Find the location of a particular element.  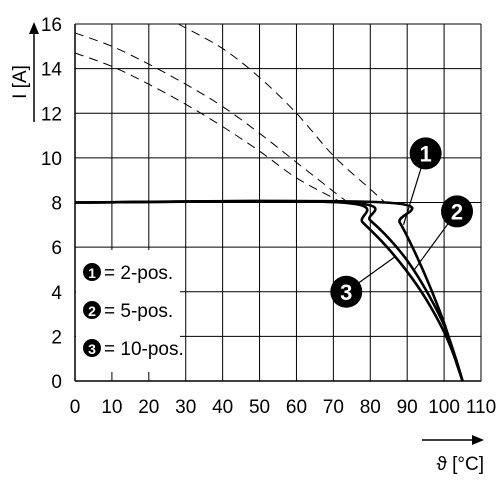

y-tick-label-16: 16 is located at coordinates (51, 25).